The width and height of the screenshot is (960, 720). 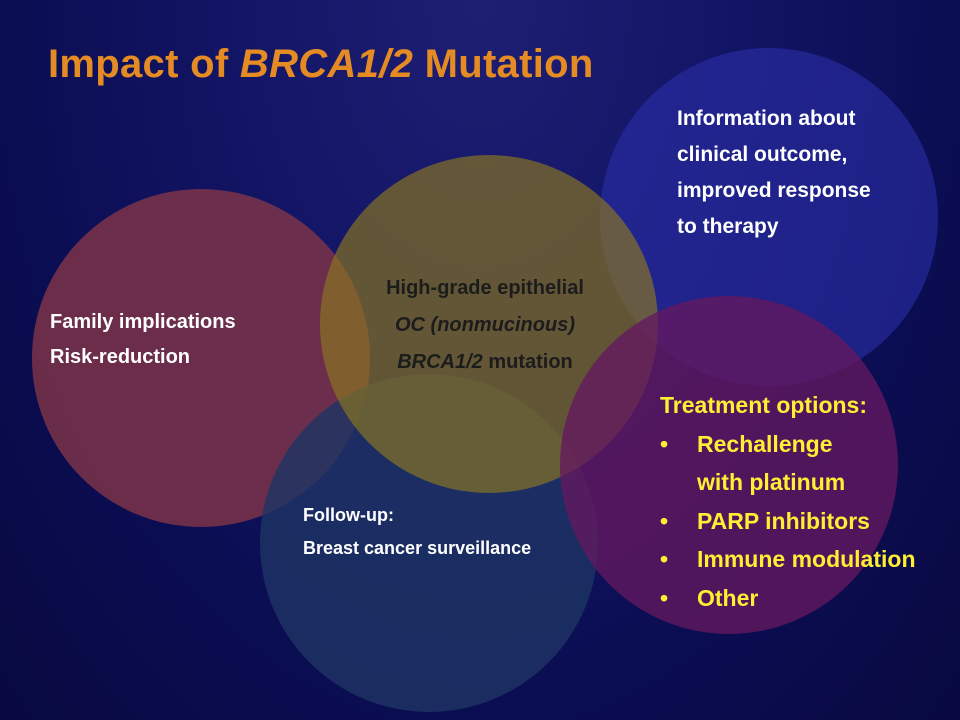 I want to click on family-line: Family implications, so click(x=143, y=322).